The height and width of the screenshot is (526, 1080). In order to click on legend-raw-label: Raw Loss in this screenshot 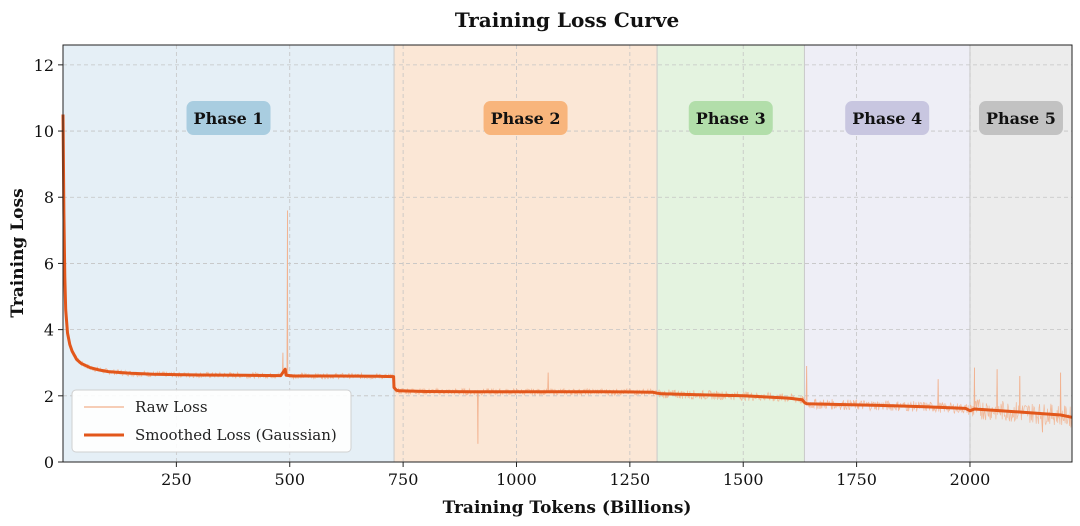, I will do `click(171, 407)`.